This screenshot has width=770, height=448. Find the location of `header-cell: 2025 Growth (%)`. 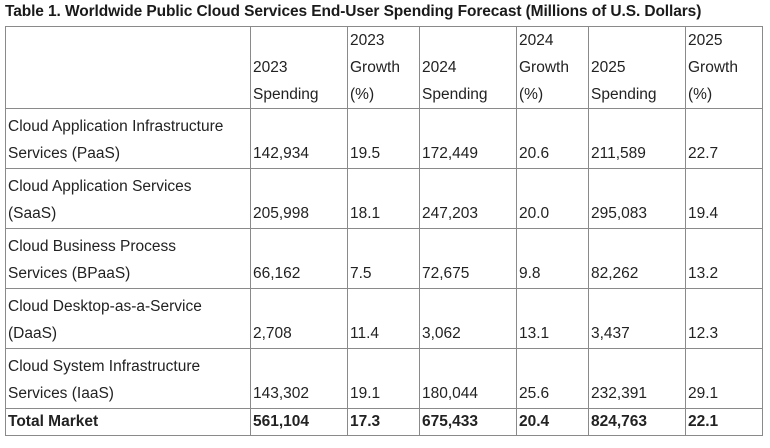

header-cell: 2025 Growth (%) is located at coordinates (724, 67).